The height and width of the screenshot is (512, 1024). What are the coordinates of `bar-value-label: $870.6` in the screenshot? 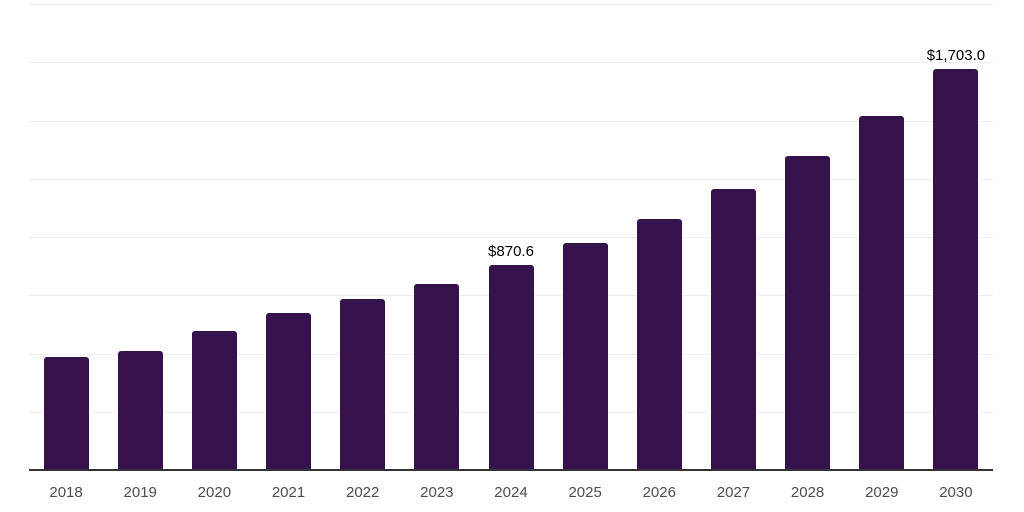 It's located at (511, 252).